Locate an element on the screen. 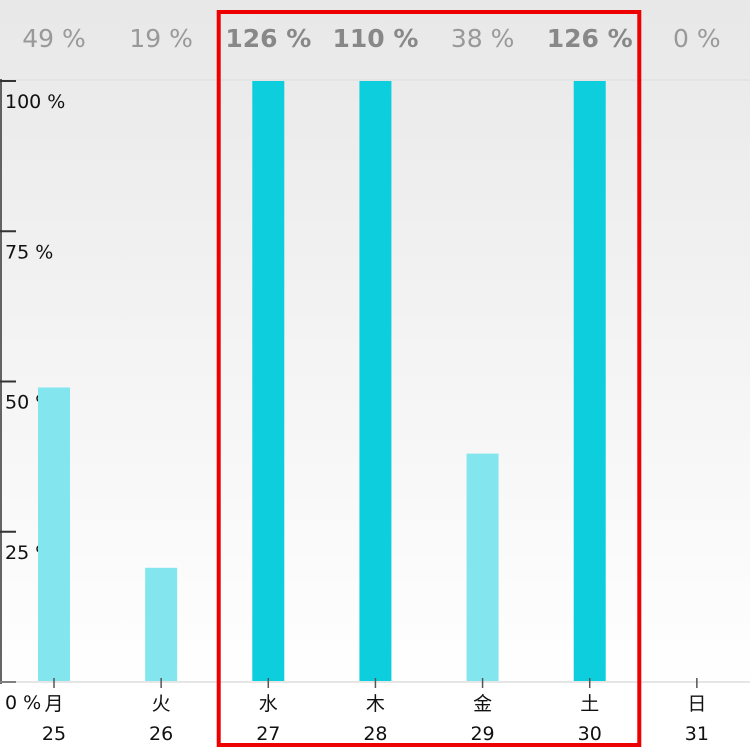  x-tick-weekday: 水 is located at coordinates (268, 704).